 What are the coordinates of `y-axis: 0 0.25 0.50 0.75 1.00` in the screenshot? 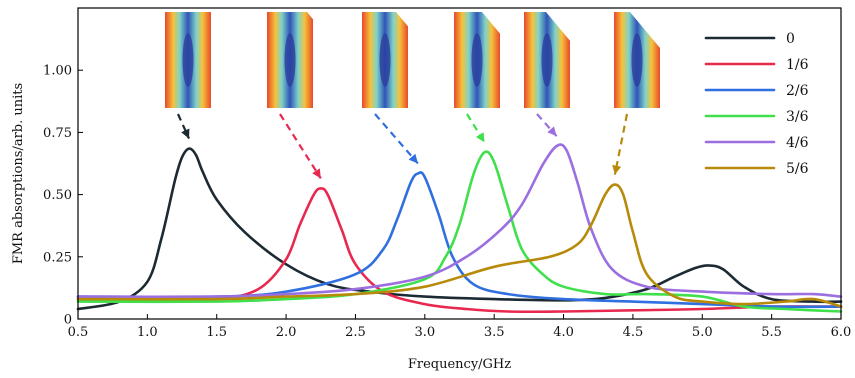 It's located at (63, 196).